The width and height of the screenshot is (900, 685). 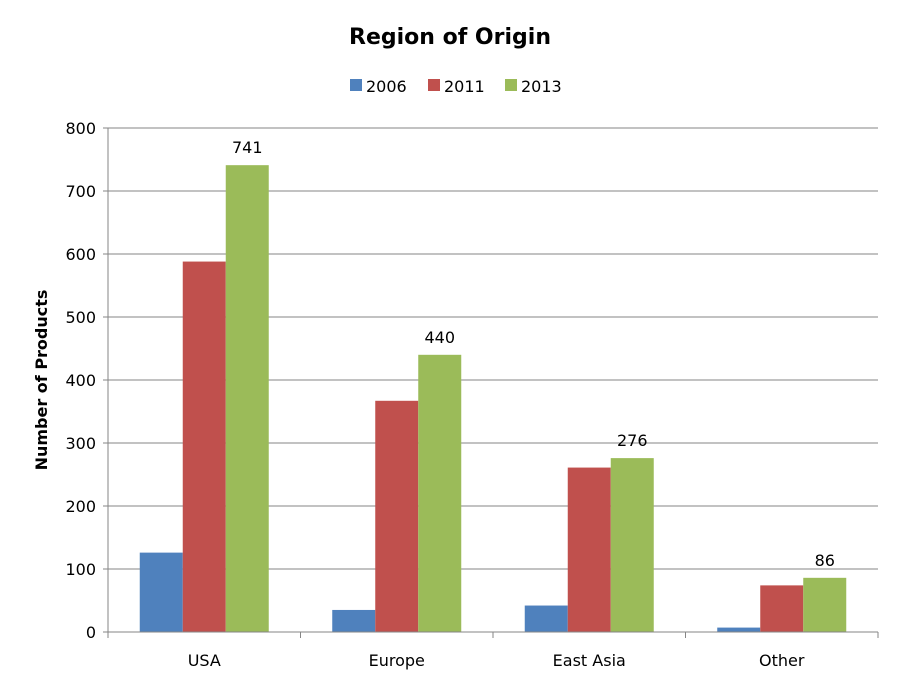 What do you see at coordinates (80, 191) in the screenshot?
I see `y-tick-label: 700` at bounding box center [80, 191].